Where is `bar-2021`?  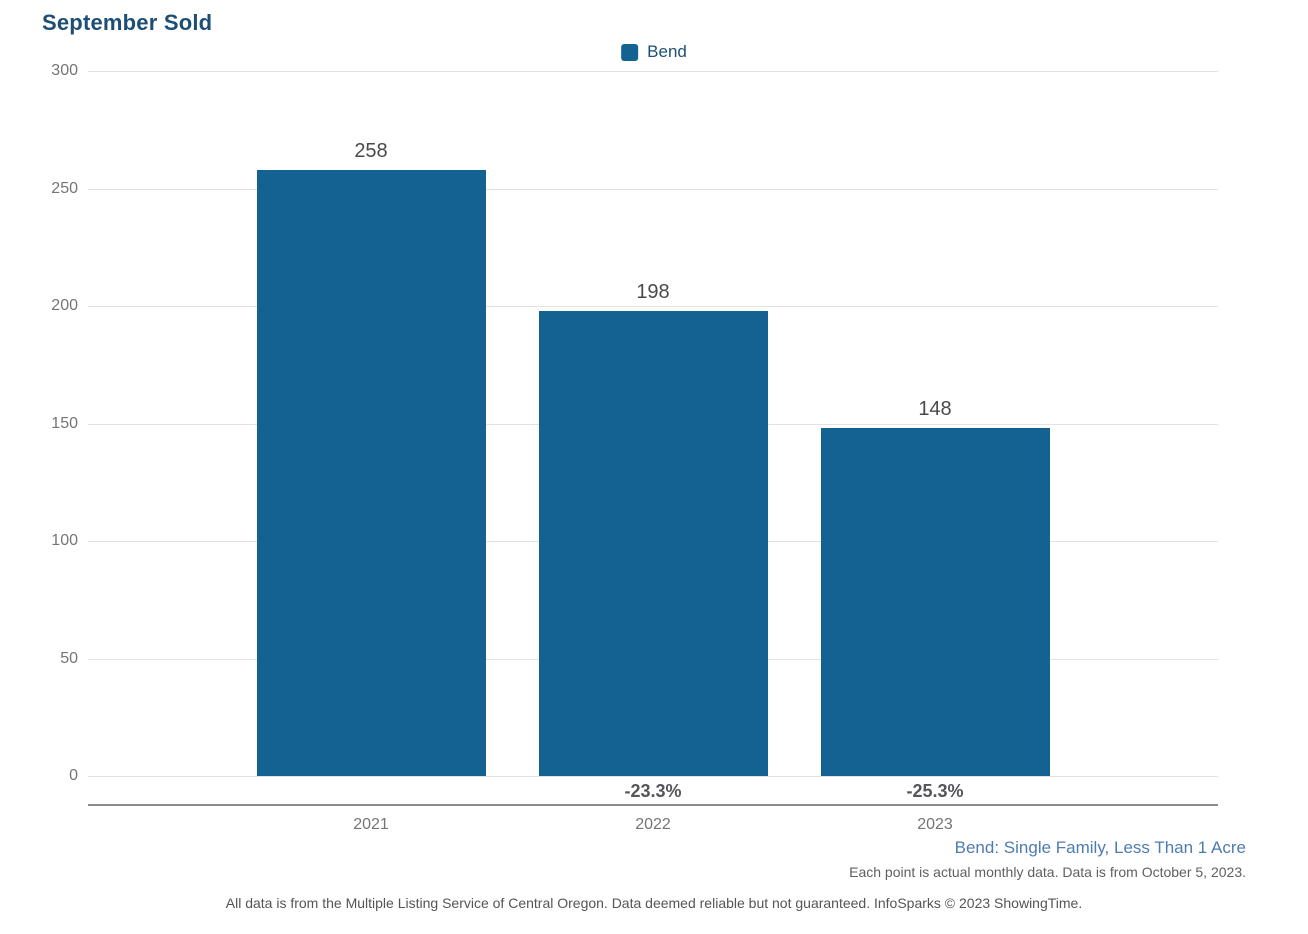 bar-2021 is located at coordinates (371, 473).